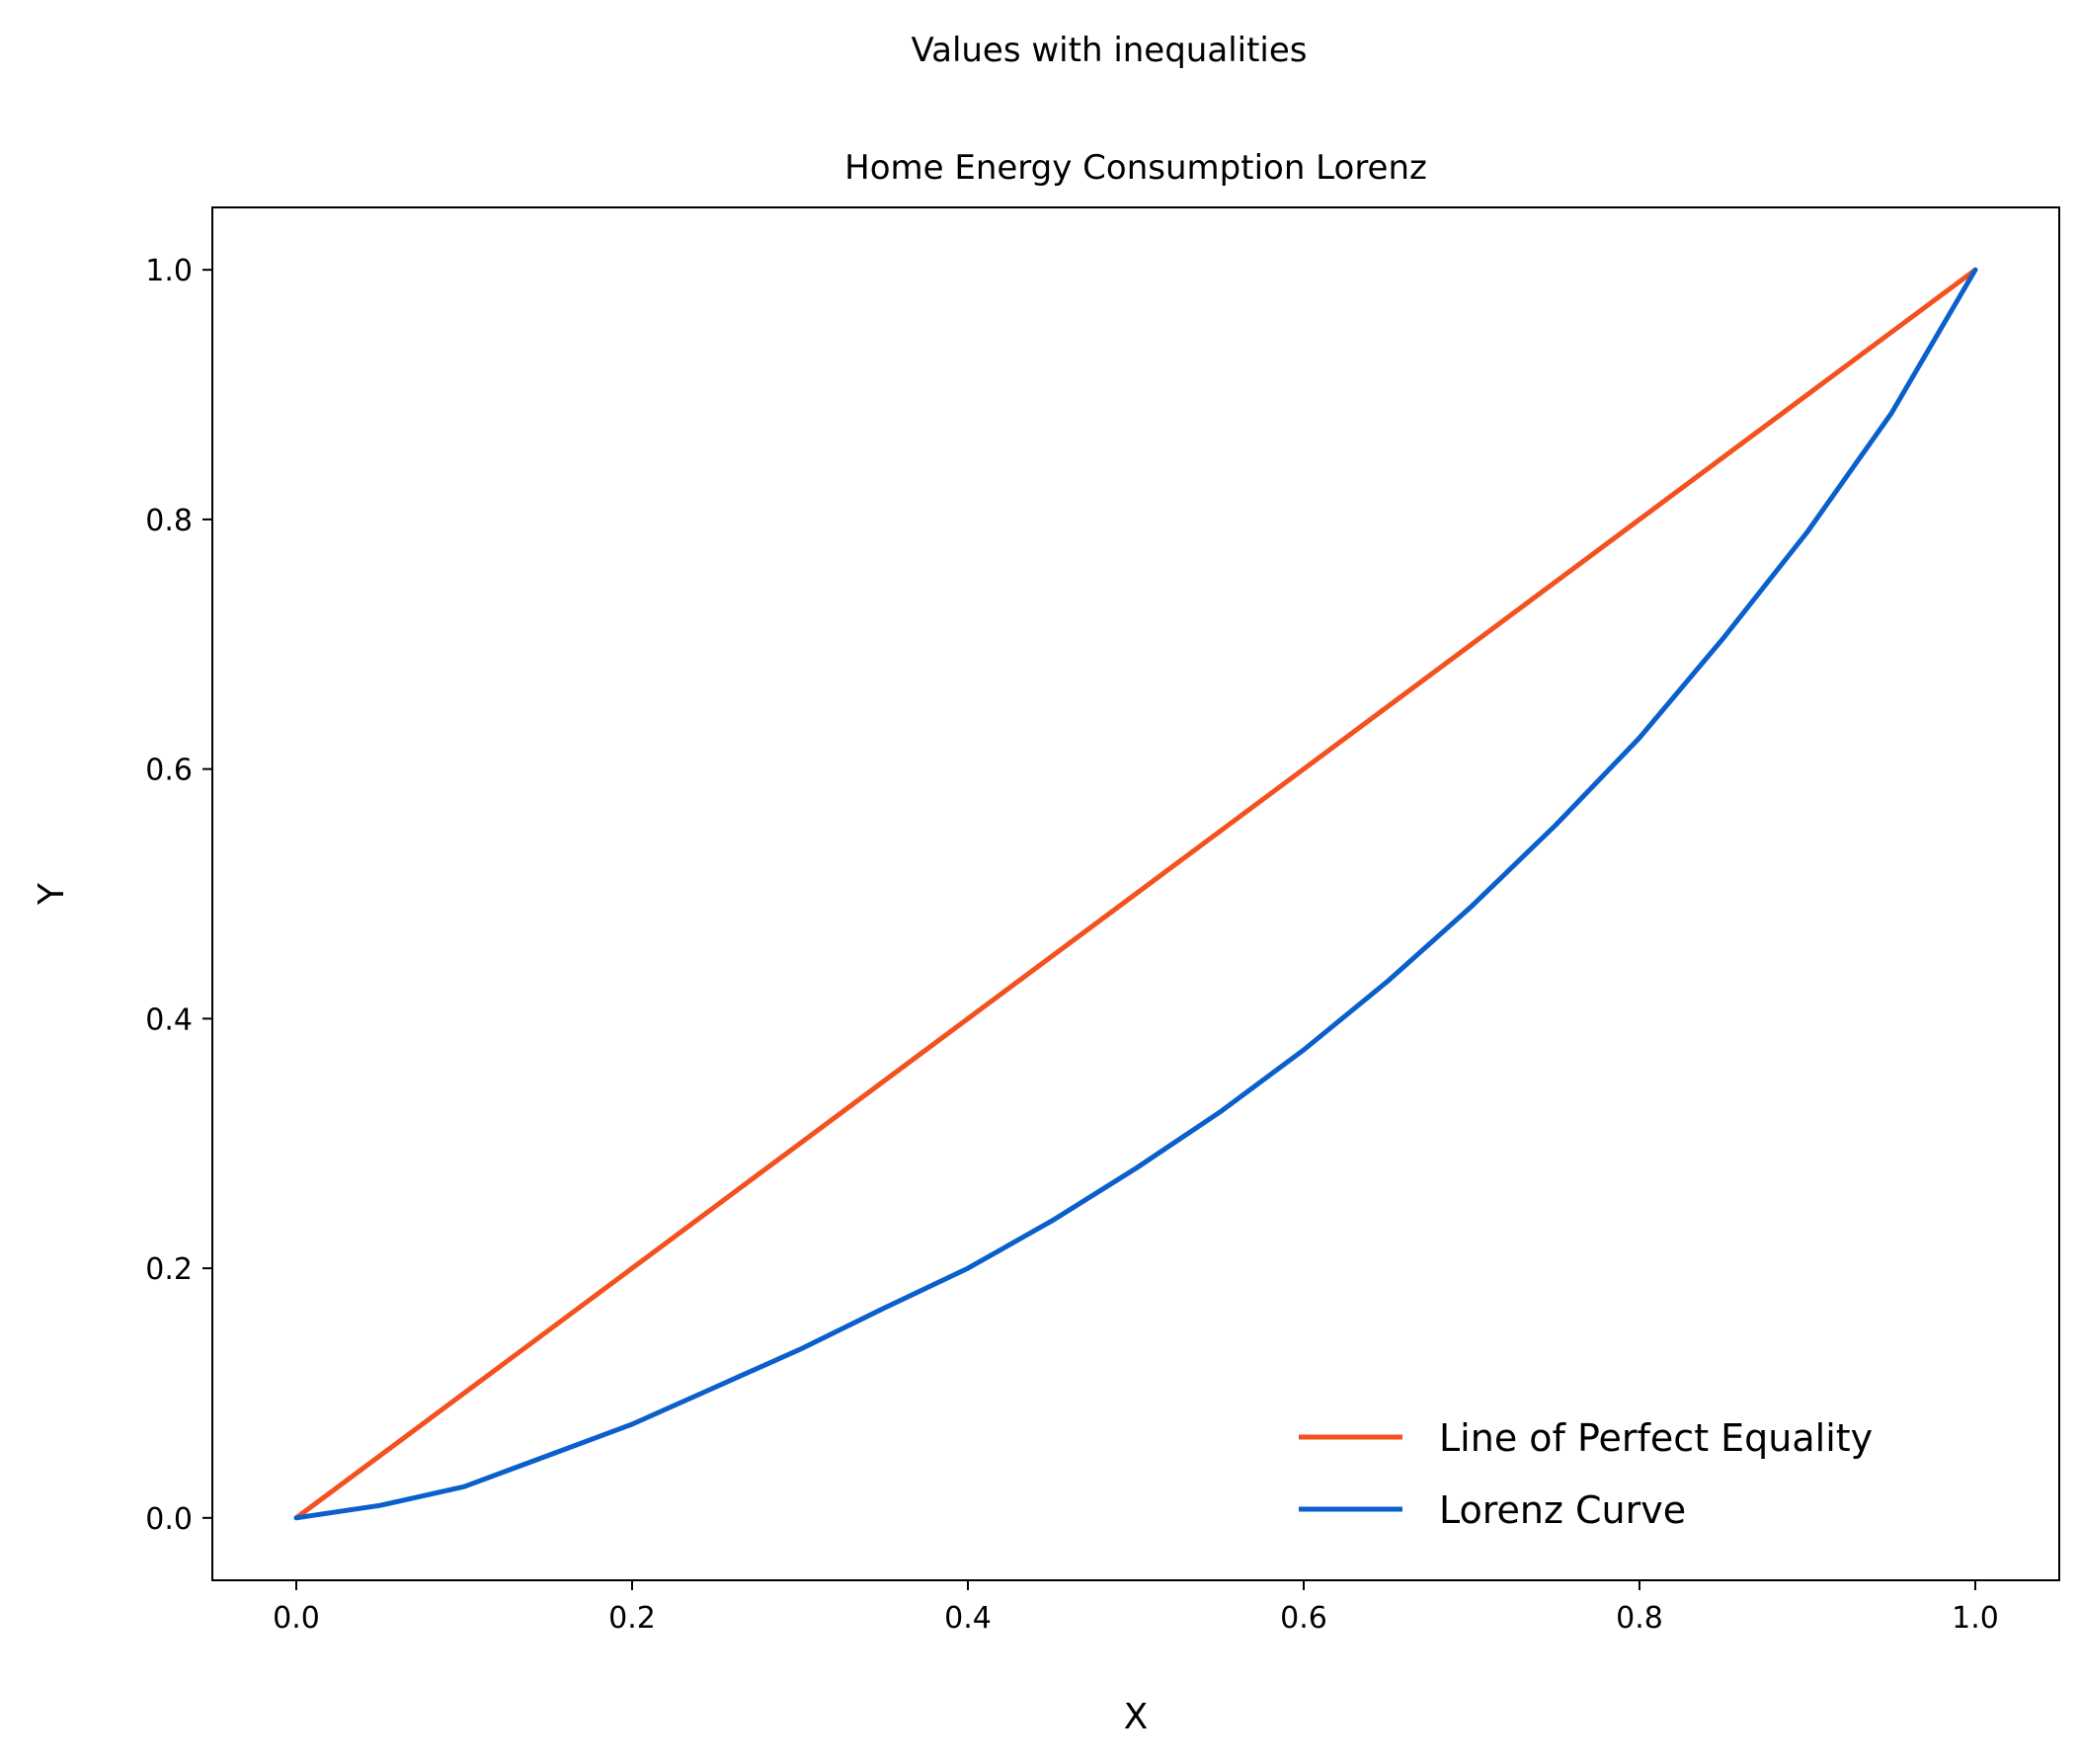  I want to click on chart-title: Home Energy Consumption Lorenz, so click(1135, 168).